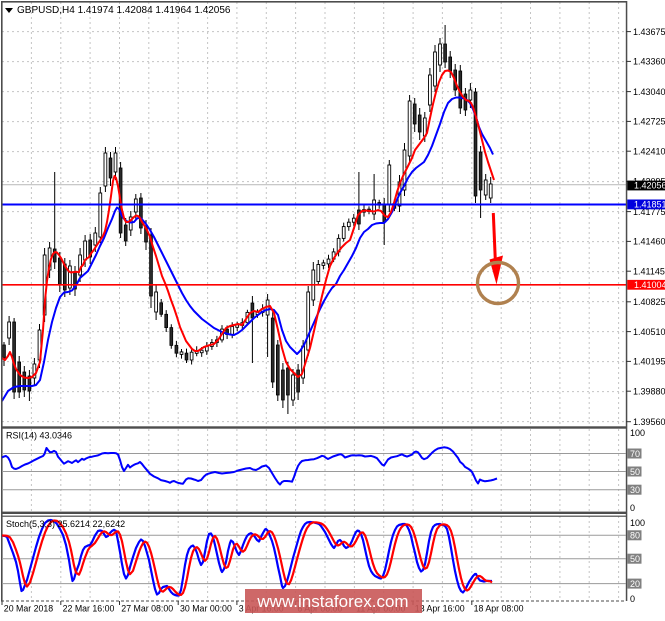 This screenshot has width=665, height=621. What do you see at coordinates (649, 32) in the screenshot?
I see `svg-text: 1.43675` at bounding box center [649, 32].